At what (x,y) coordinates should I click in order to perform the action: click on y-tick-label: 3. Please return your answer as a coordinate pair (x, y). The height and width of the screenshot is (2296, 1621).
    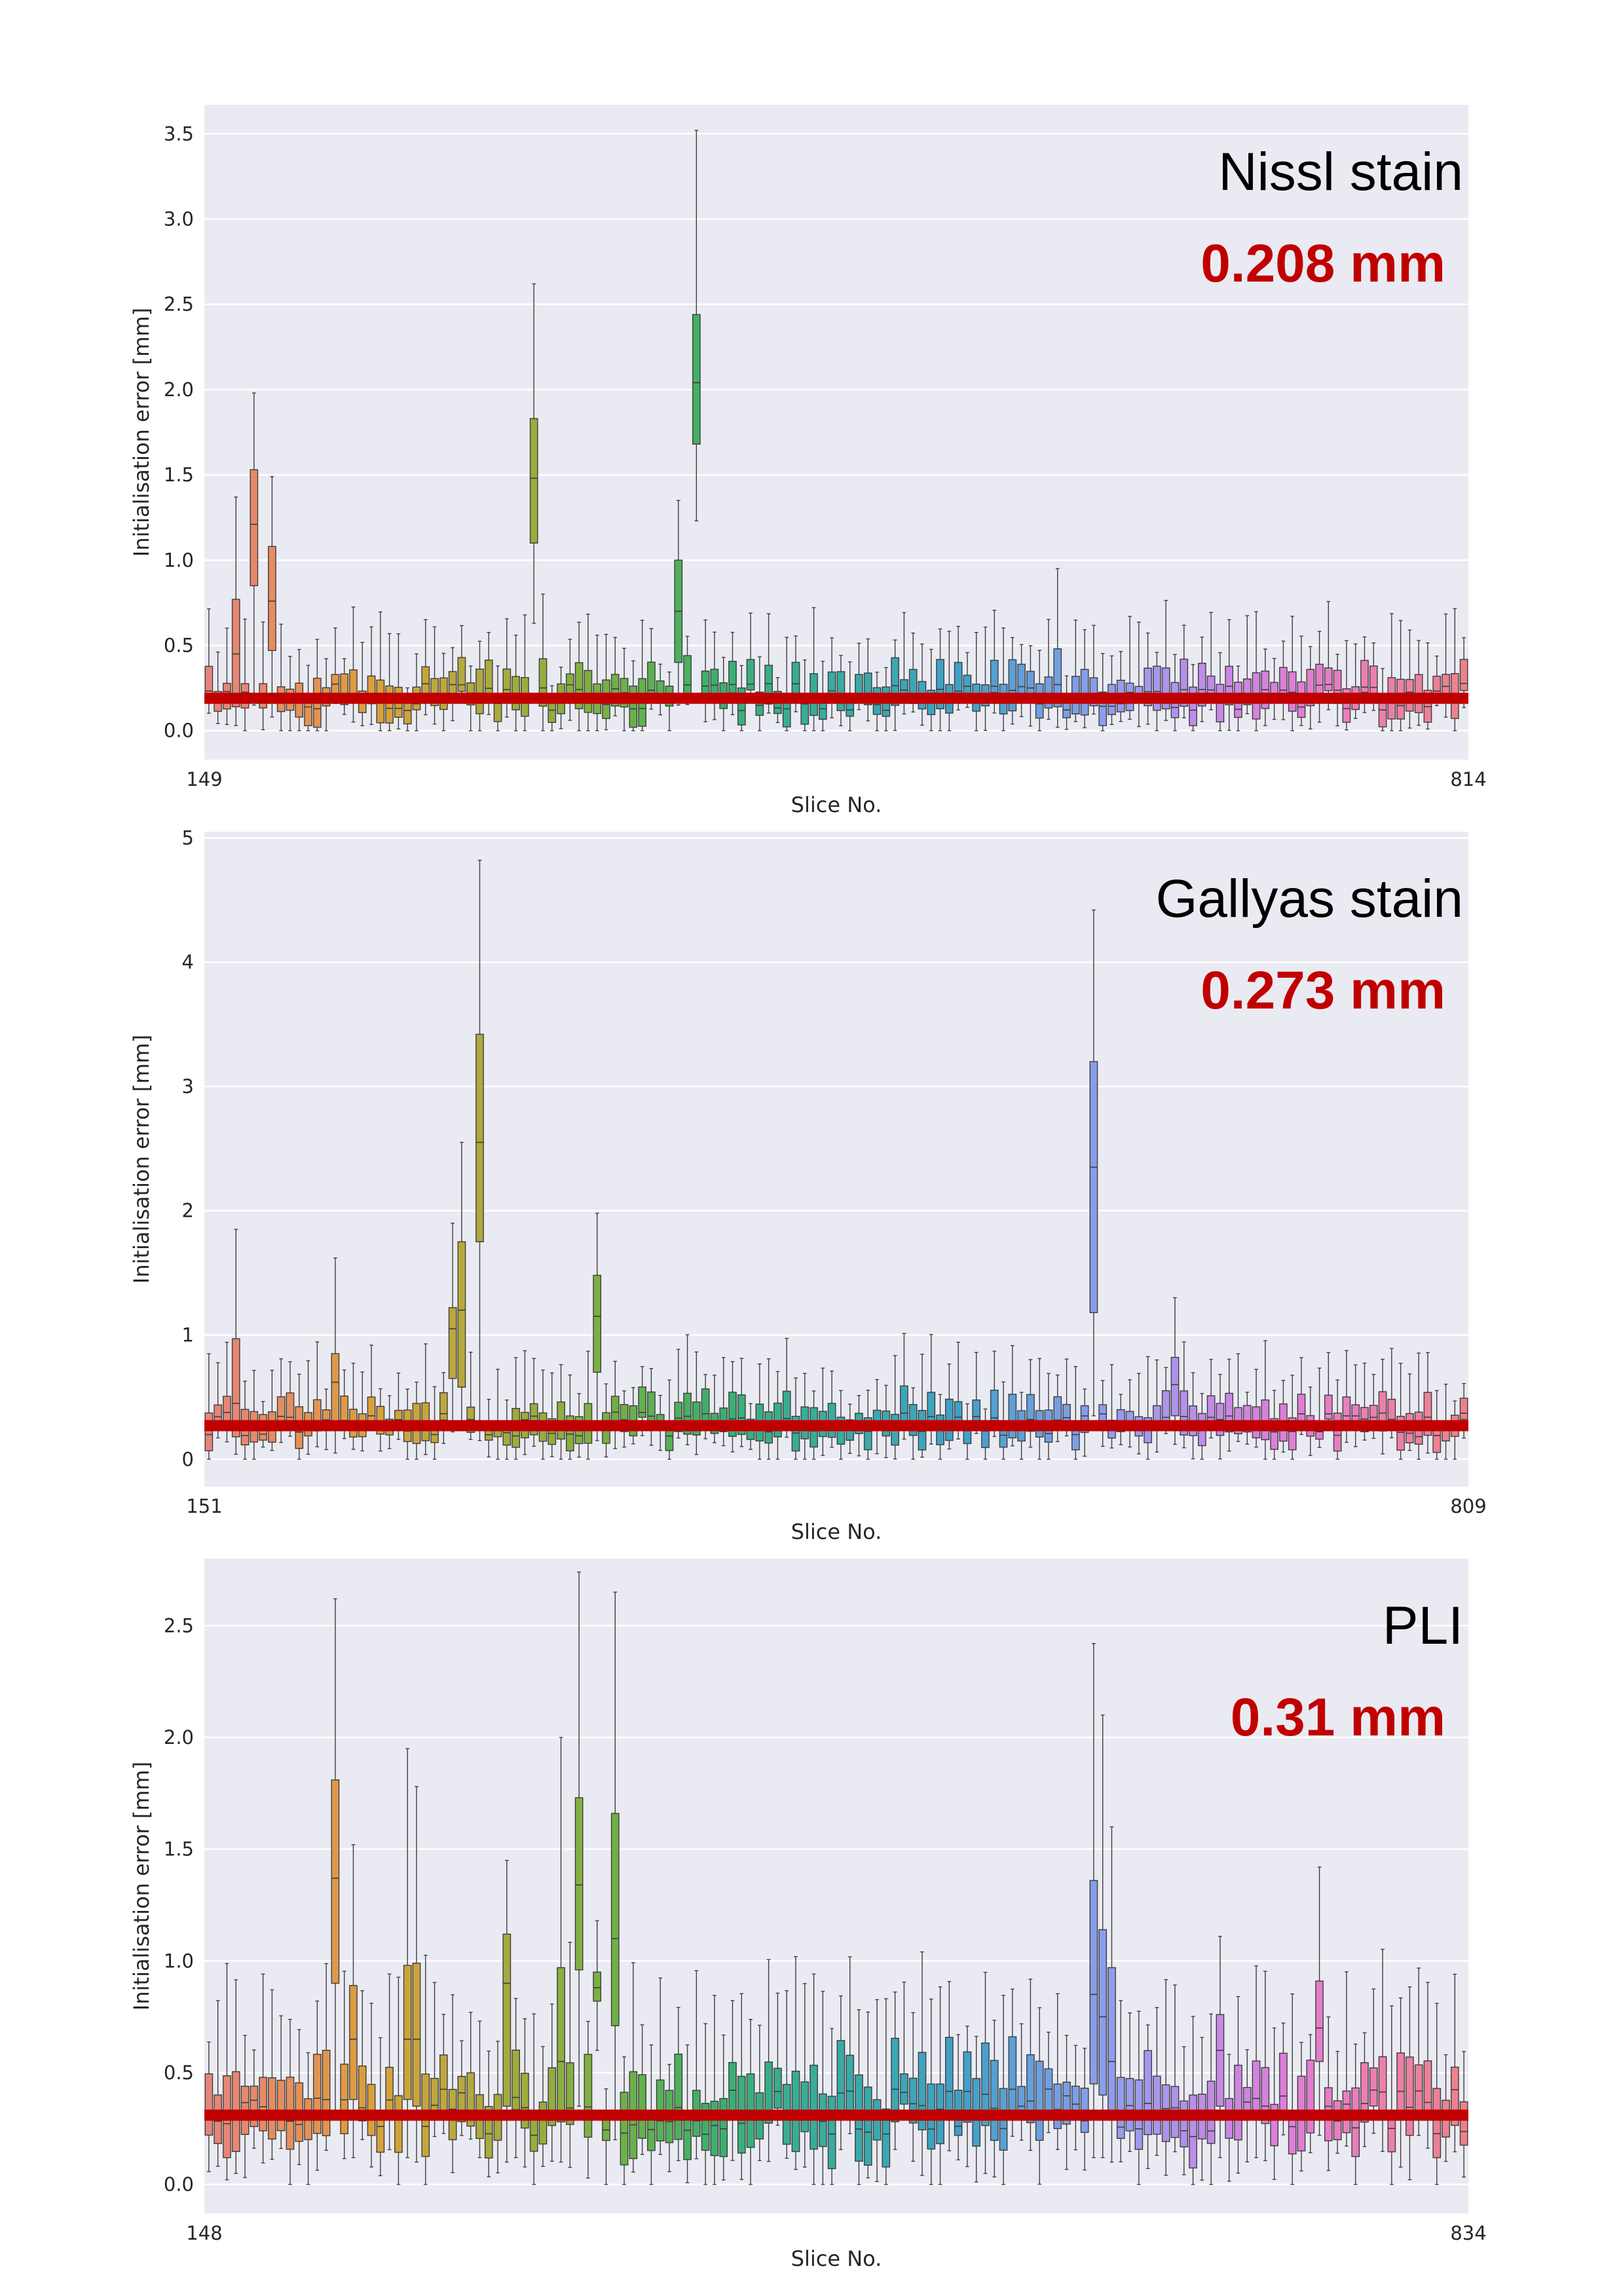
    Looking at the image, I should click on (188, 1086).